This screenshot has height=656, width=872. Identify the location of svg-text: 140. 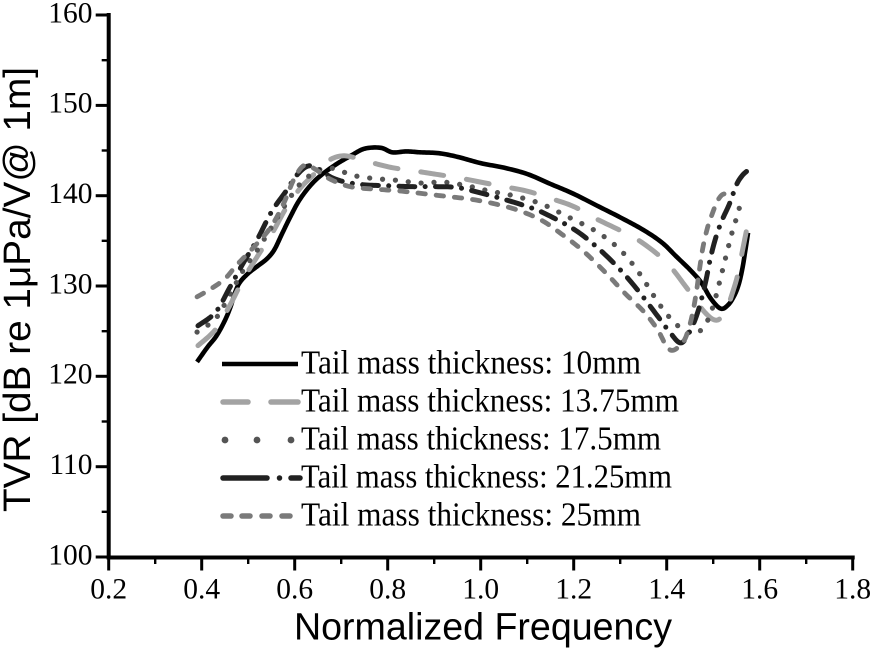
(70, 194).